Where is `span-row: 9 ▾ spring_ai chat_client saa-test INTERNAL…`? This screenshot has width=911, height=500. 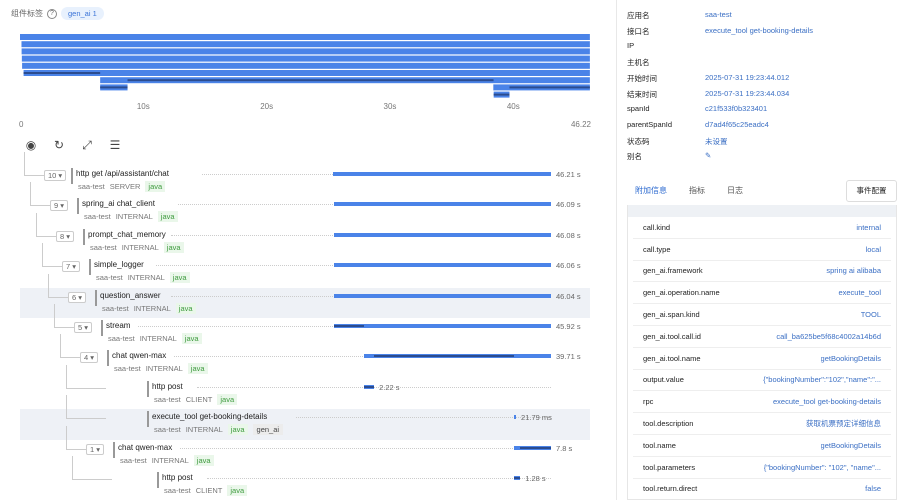
span-row: 9 ▾ spring_ai chat_client saa-test INTERNAL… is located at coordinates (305, 204).